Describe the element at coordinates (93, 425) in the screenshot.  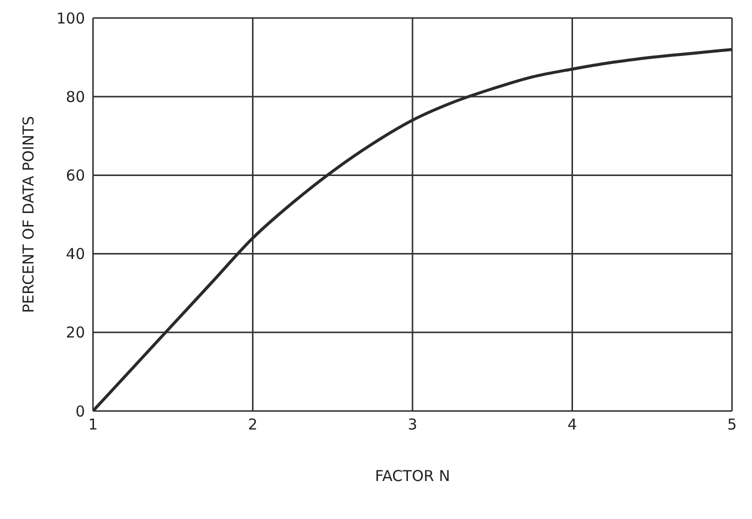
I see `x-tick-label: 1` at that location.